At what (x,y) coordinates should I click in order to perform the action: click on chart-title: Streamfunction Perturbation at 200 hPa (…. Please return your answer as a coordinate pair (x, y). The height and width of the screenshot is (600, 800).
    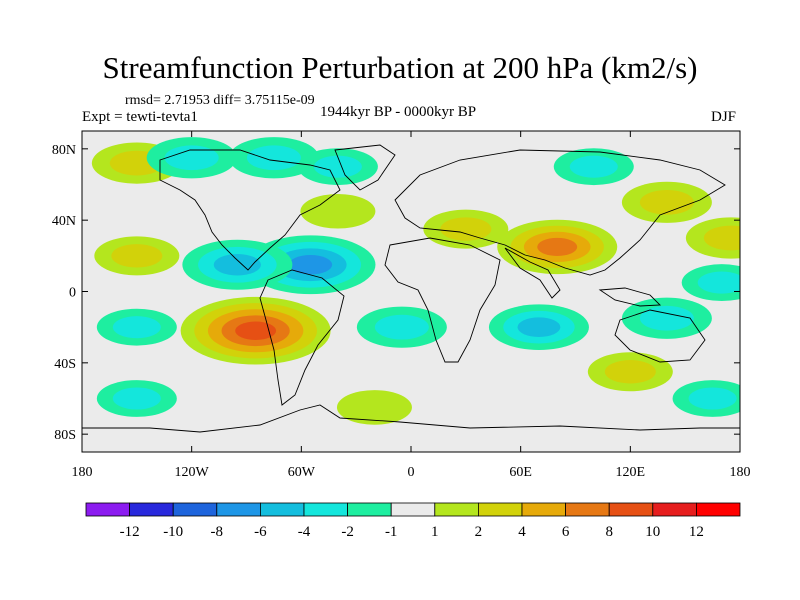
    Looking at the image, I should click on (400, 67).